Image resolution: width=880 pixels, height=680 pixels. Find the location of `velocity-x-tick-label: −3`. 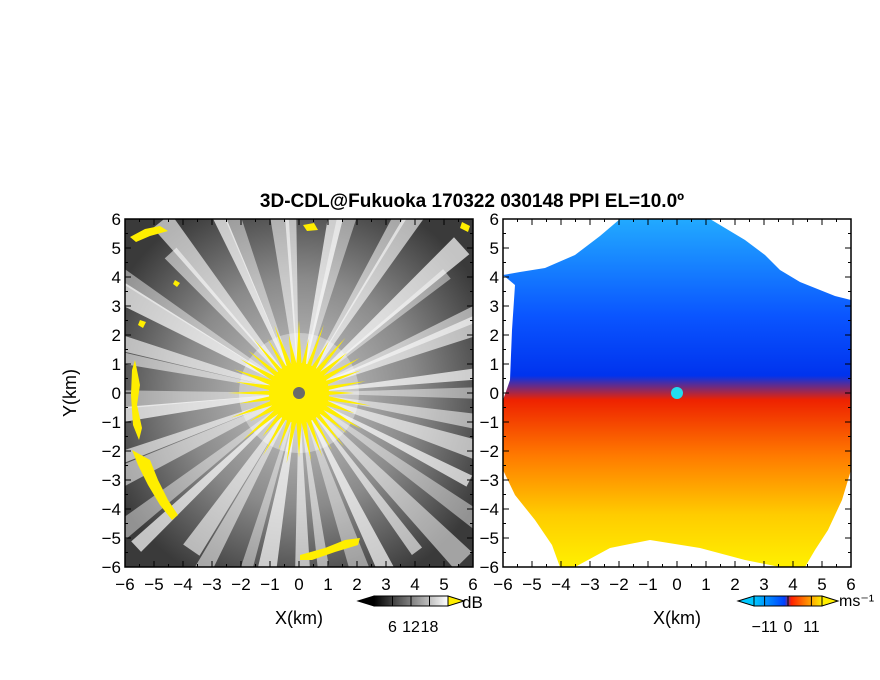

velocity-x-tick-label: −3 is located at coordinates (589, 584).